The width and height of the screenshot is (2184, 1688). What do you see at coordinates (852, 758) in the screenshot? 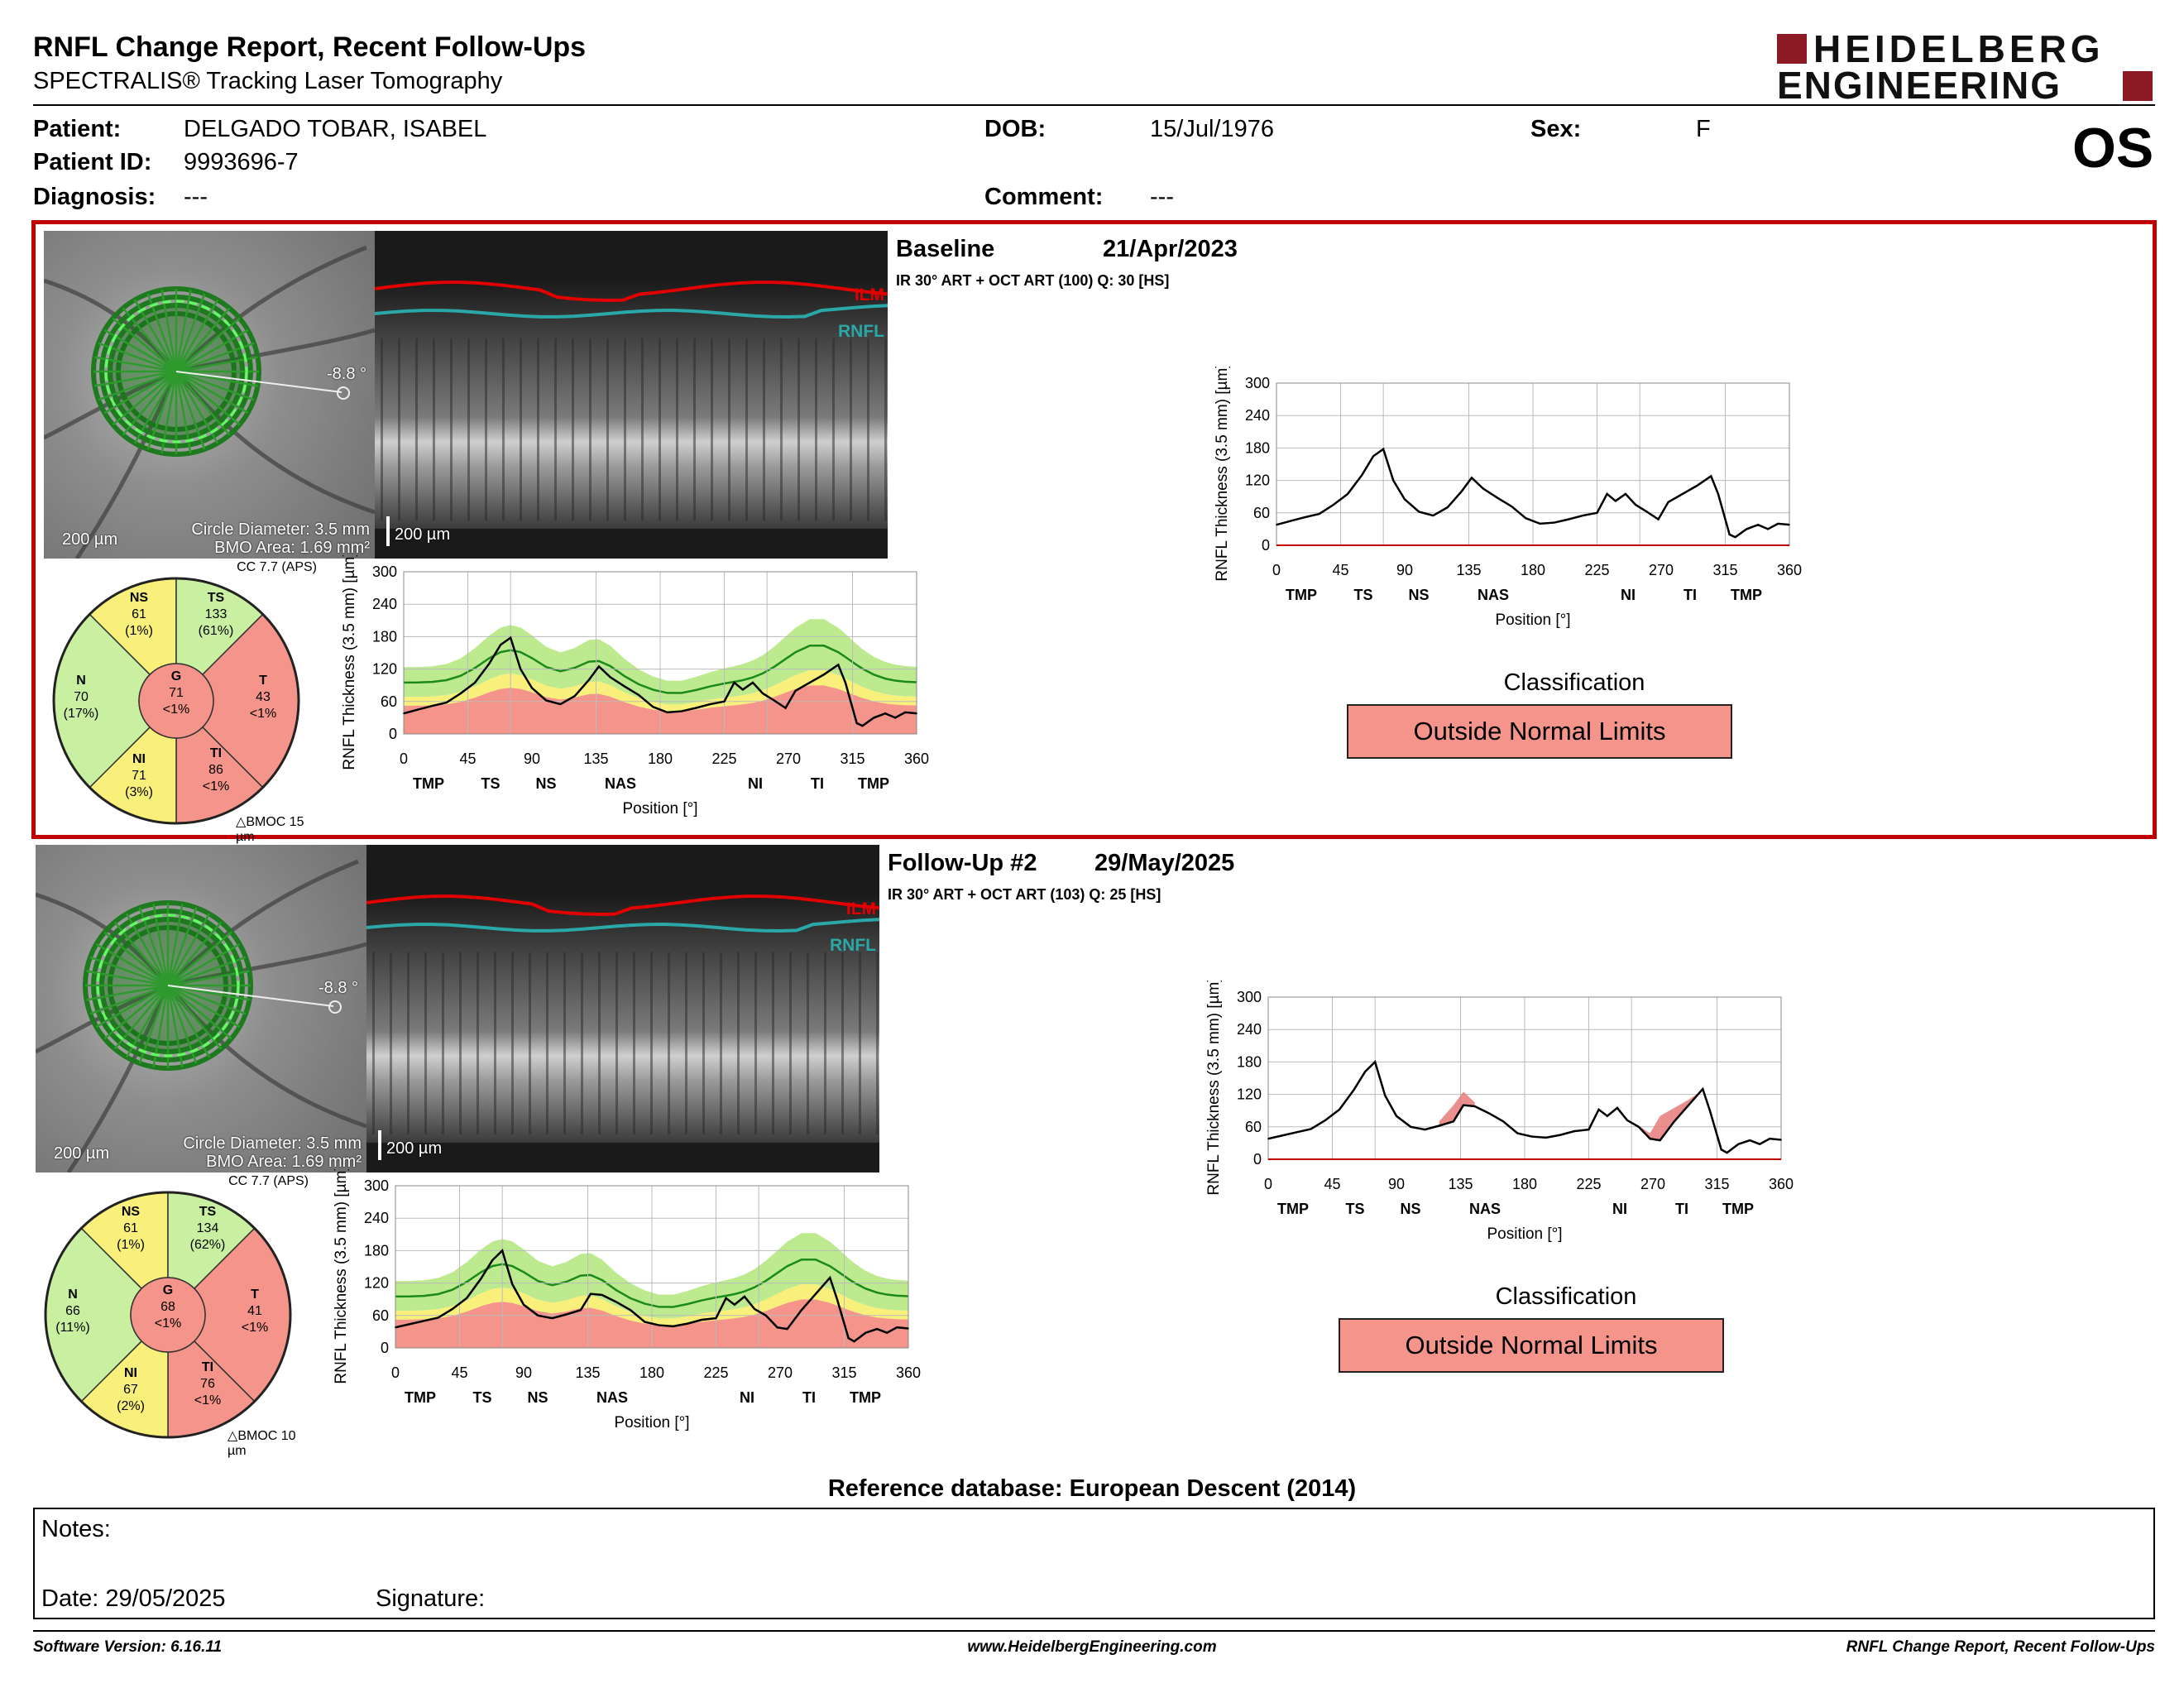
I see `x-tick: 315` at bounding box center [852, 758].